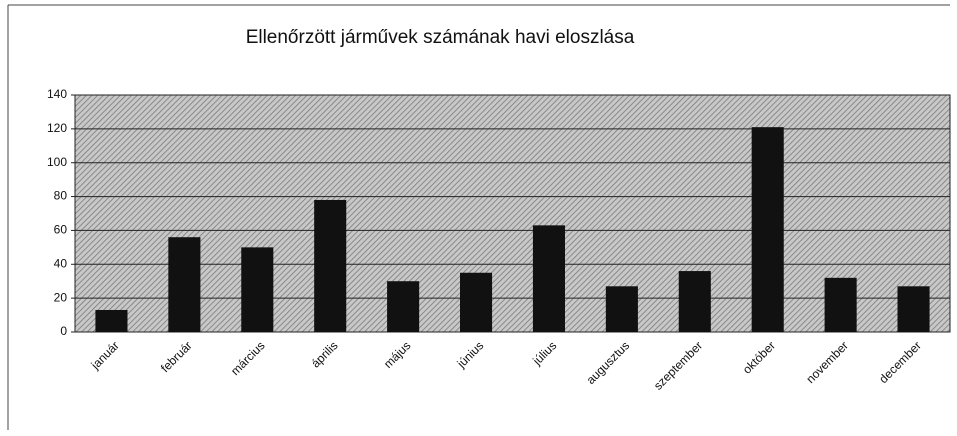 This screenshot has width=957, height=436. Describe the element at coordinates (61, 263) in the screenshot. I see `y-tick-label: 40` at that location.